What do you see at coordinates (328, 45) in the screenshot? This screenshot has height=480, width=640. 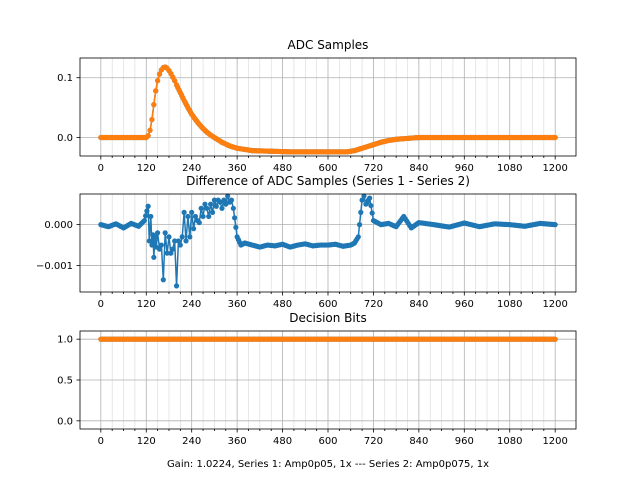 I see `adc-samples-title: ADC Samples` at bounding box center [328, 45].